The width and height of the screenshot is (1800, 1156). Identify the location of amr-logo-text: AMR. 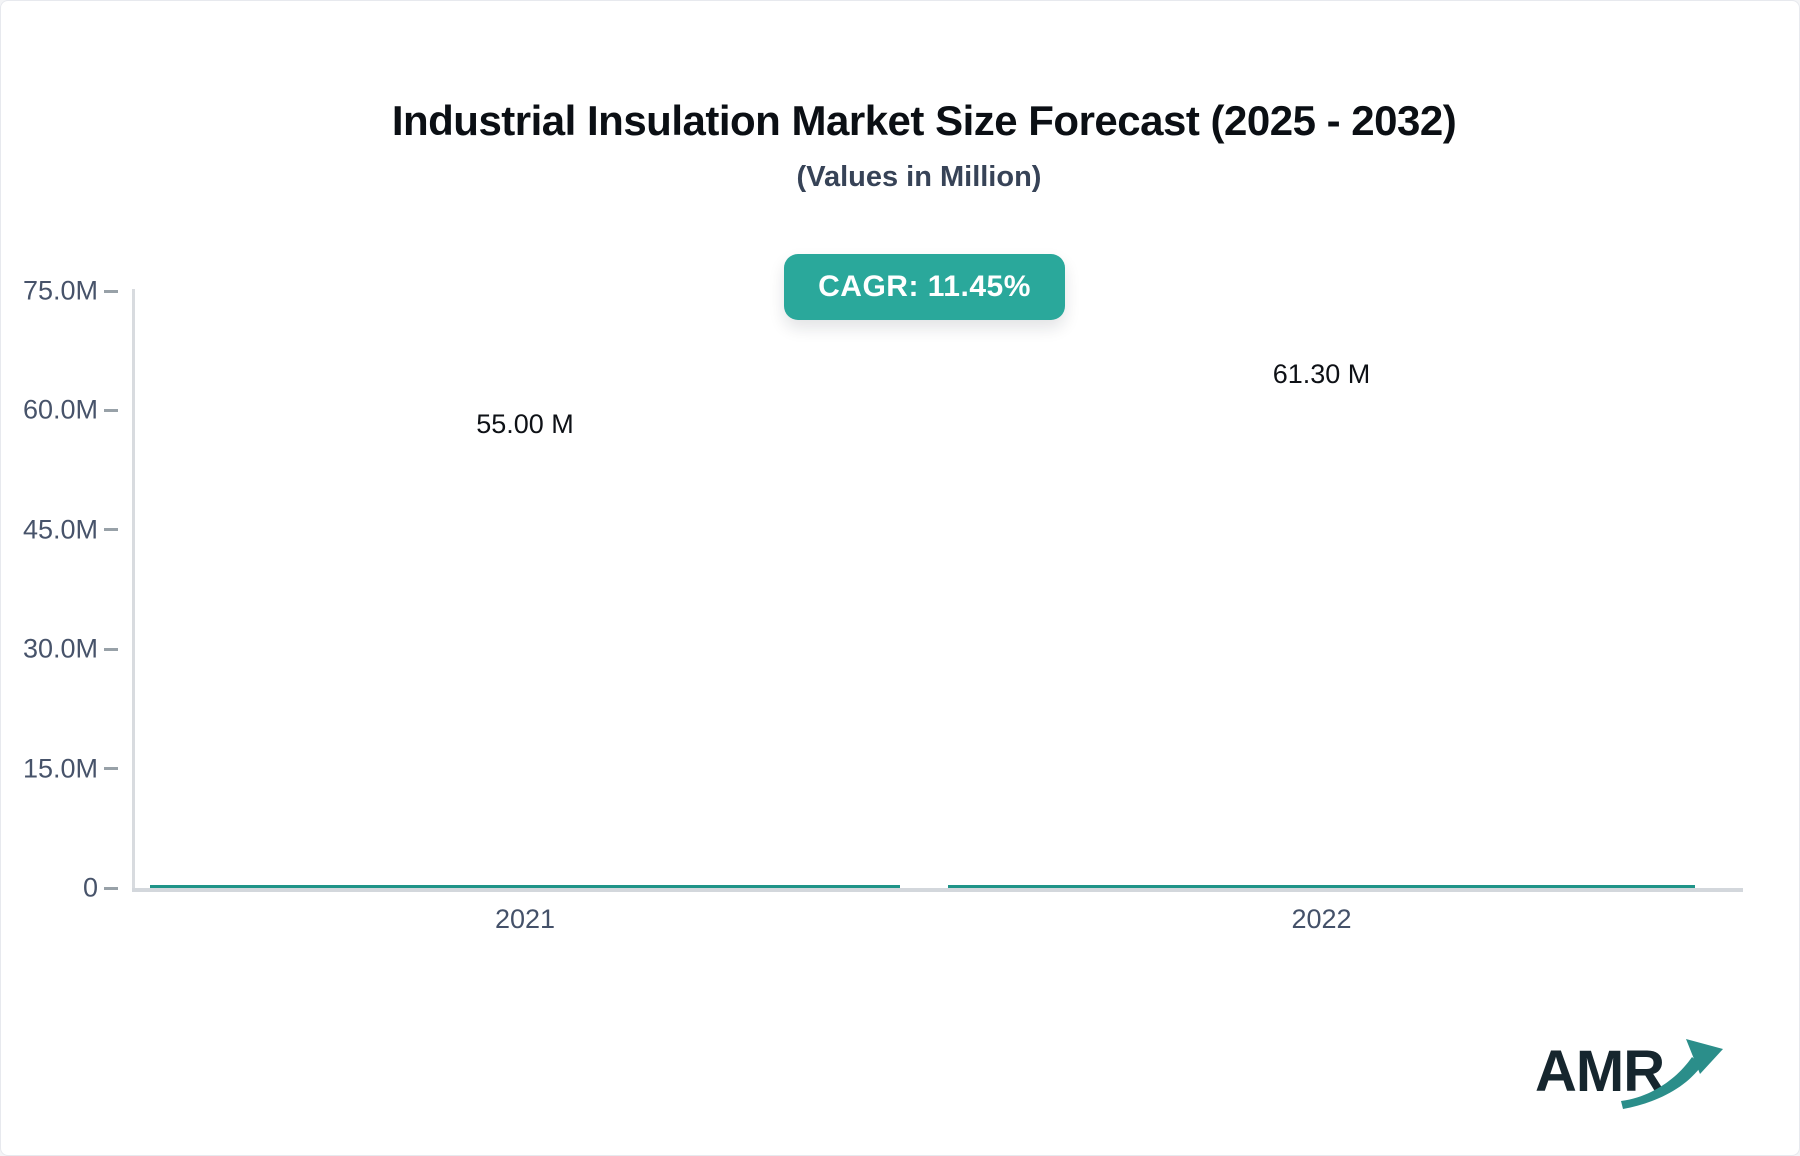
(1599, 1071).